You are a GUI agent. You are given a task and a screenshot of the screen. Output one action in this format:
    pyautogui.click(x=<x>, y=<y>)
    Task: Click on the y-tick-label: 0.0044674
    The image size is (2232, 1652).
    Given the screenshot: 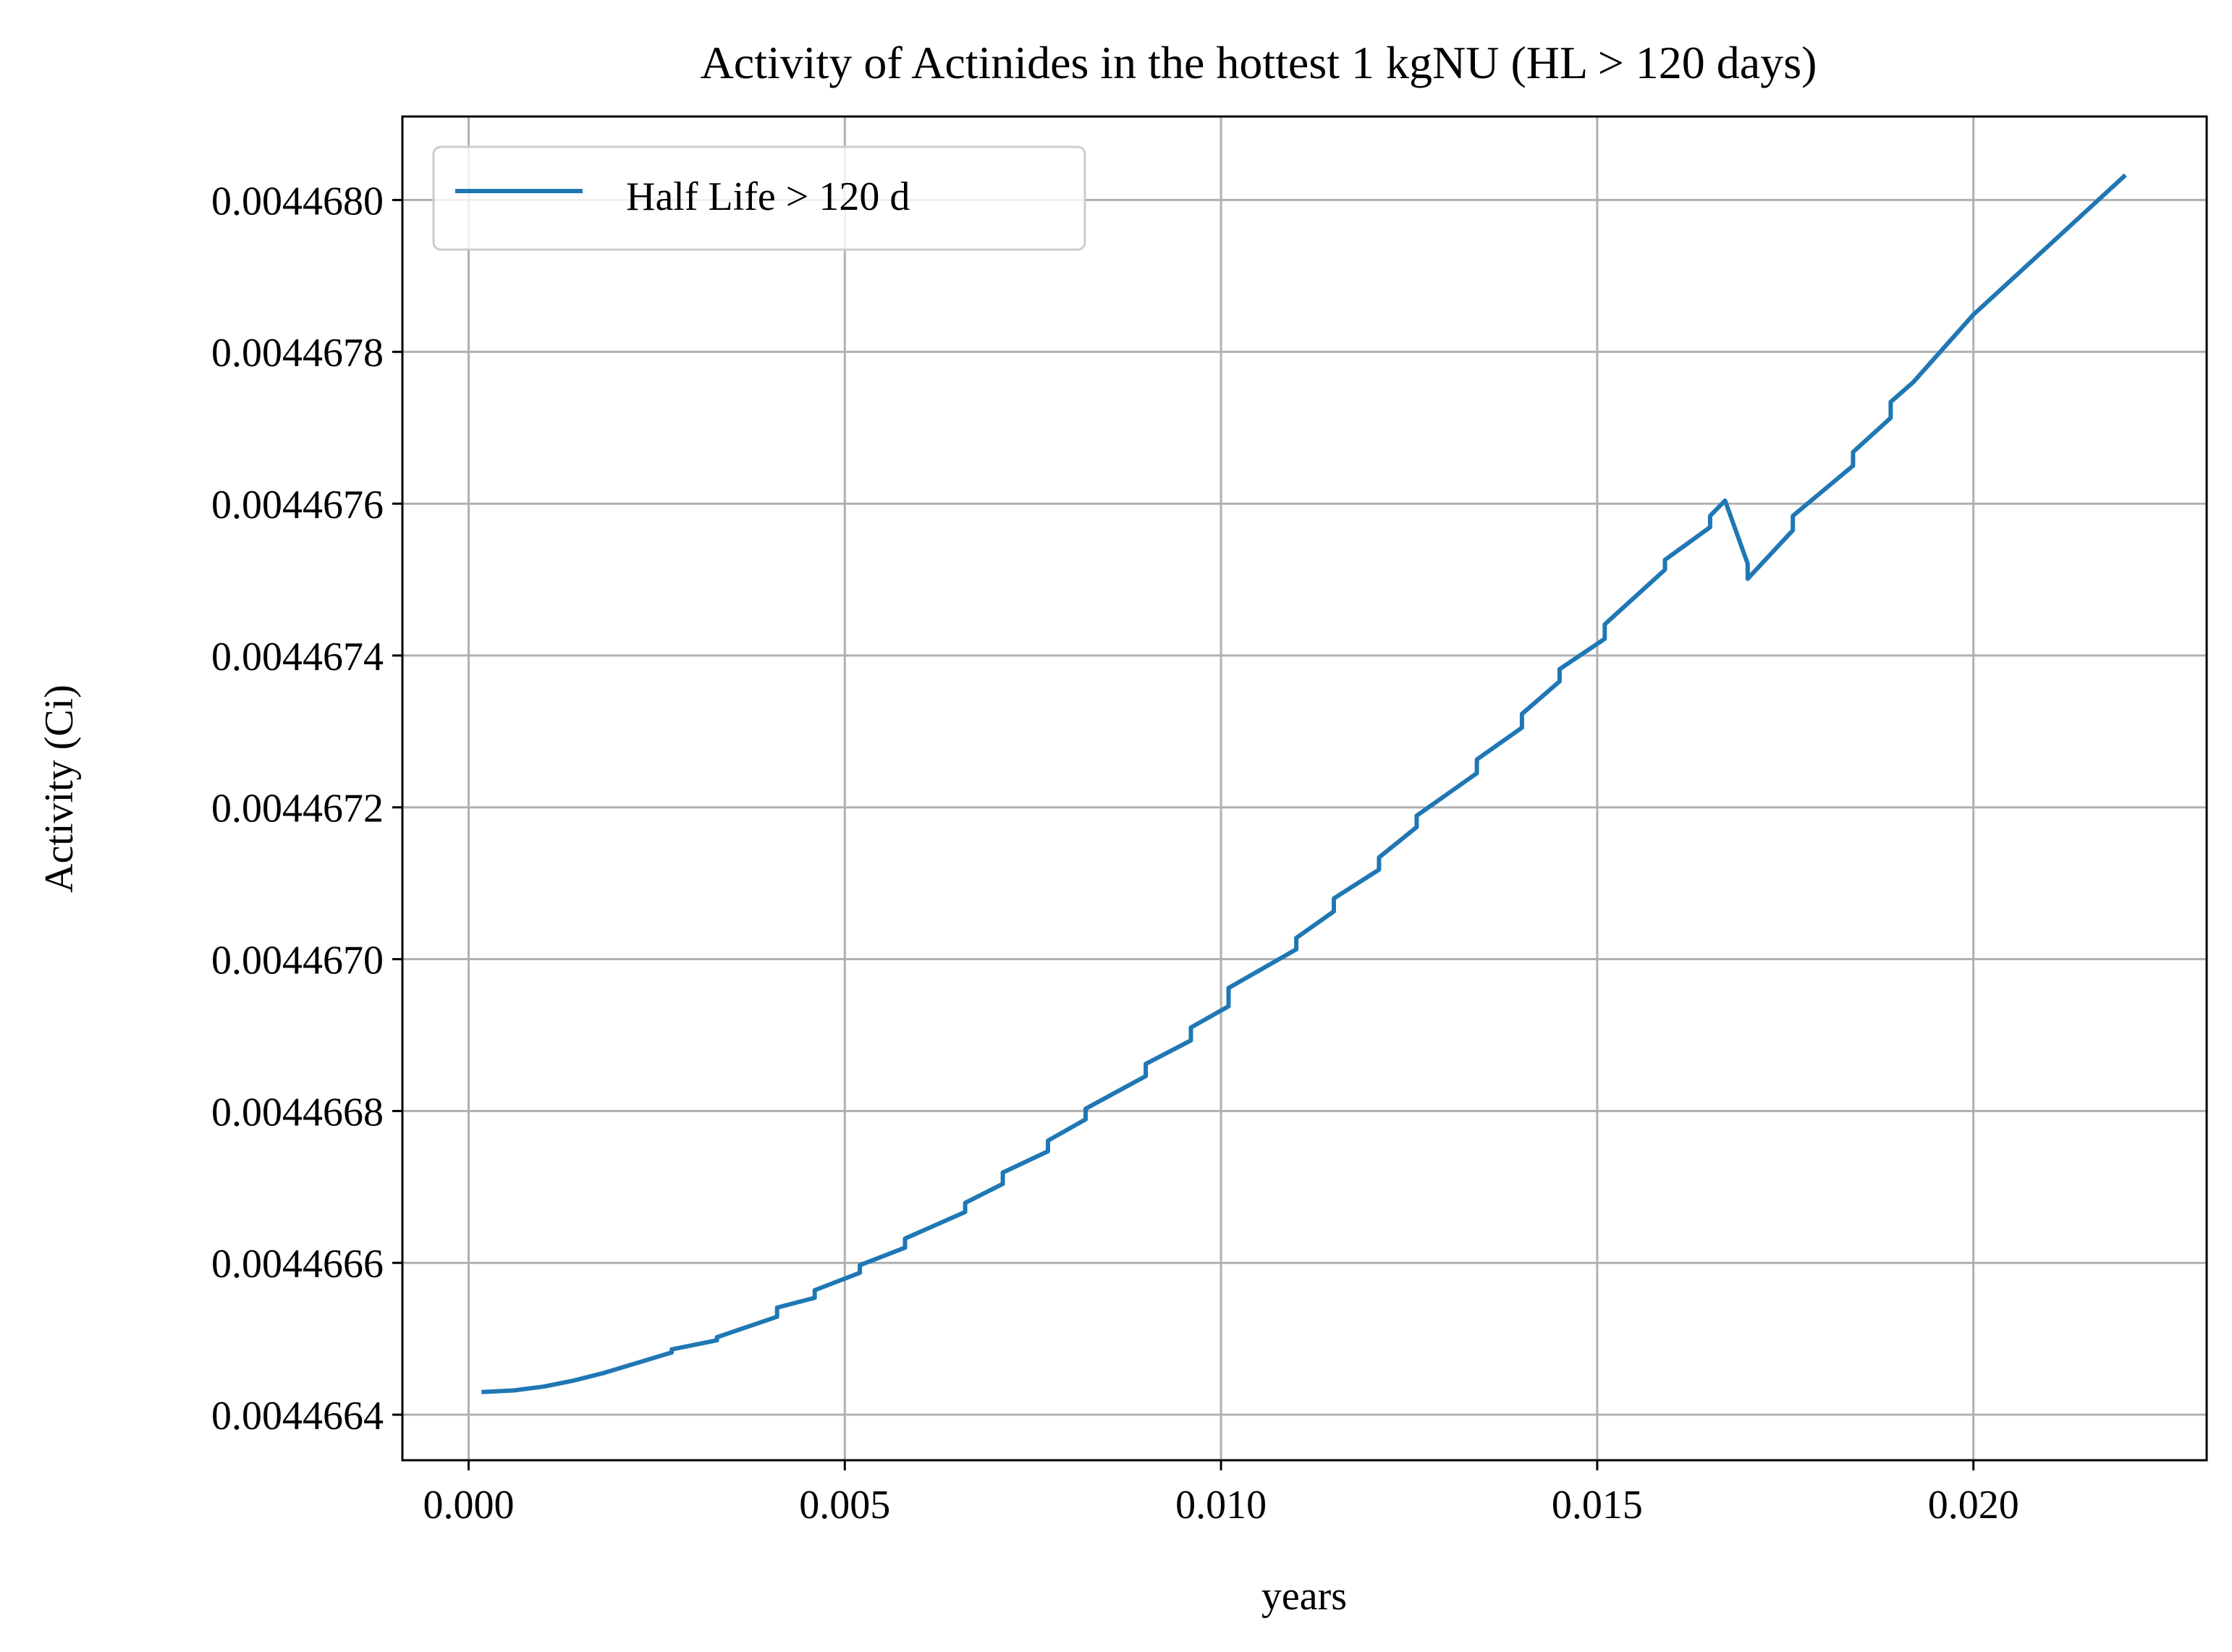 What is the action you would take?
    pyautogui.click(x=298, y=657)
    